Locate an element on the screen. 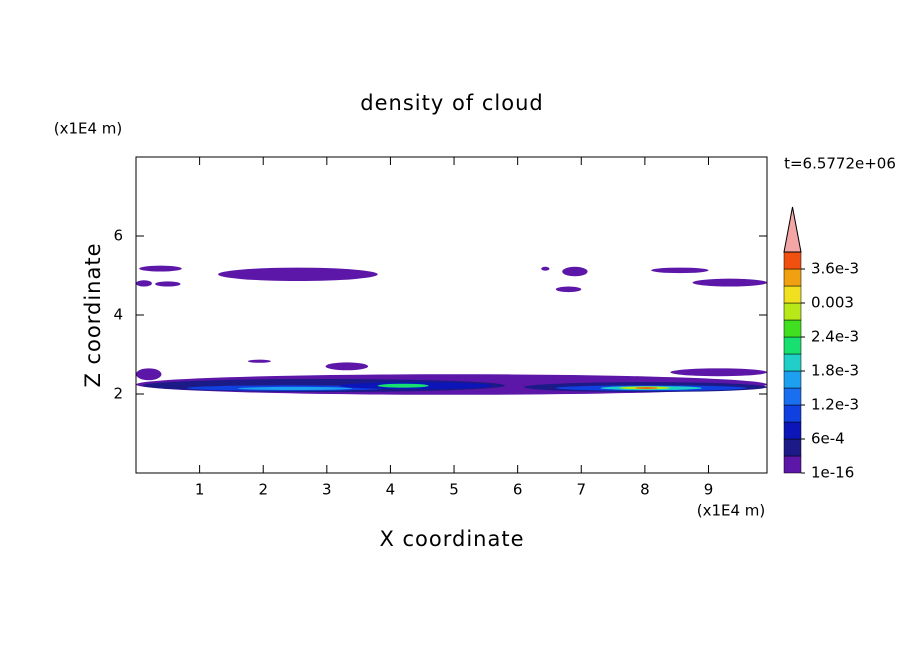 The height and width of the screenshot is (654, 904). x-axis-label: X coordinate is located at coordinates (451, 539).